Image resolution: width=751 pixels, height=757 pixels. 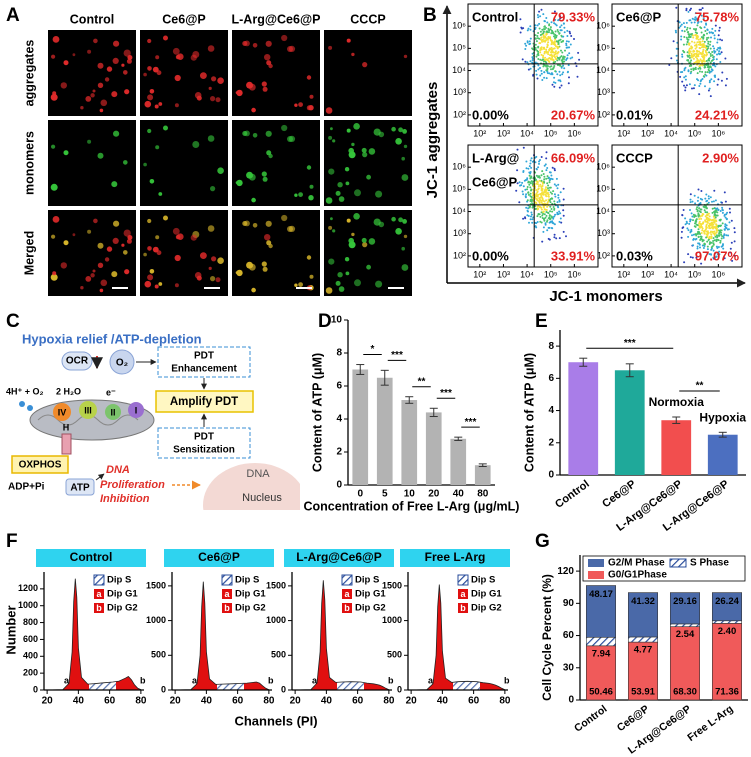 What do you see at coordinates (28, 588) in the screenshot?
I see `y-tick-label: 1200` at bounding box center [28, 588].